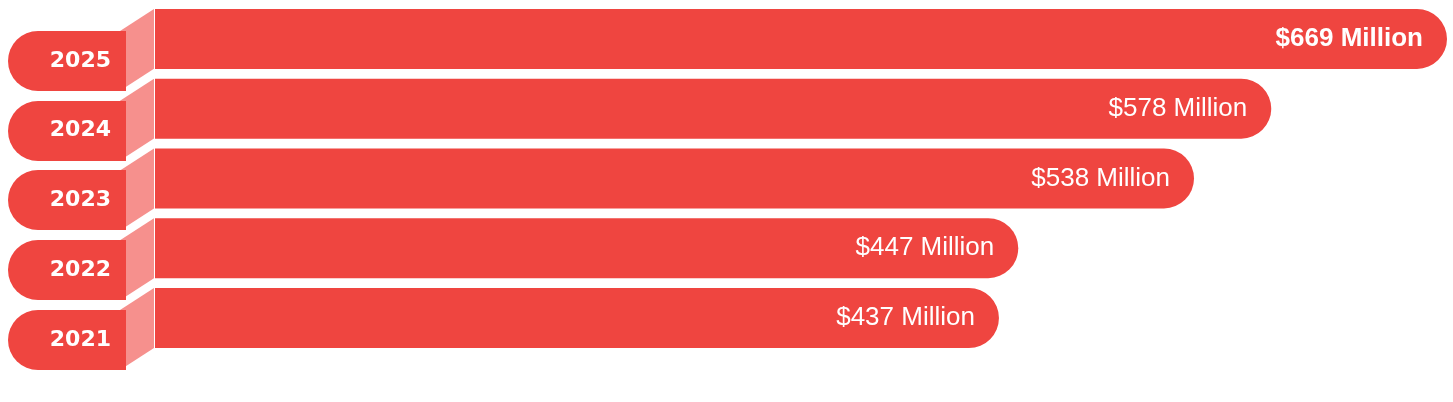  Describe the element at coordinates (925, 246) in the screenshot. I see `data-label: $447 Million` at that location.